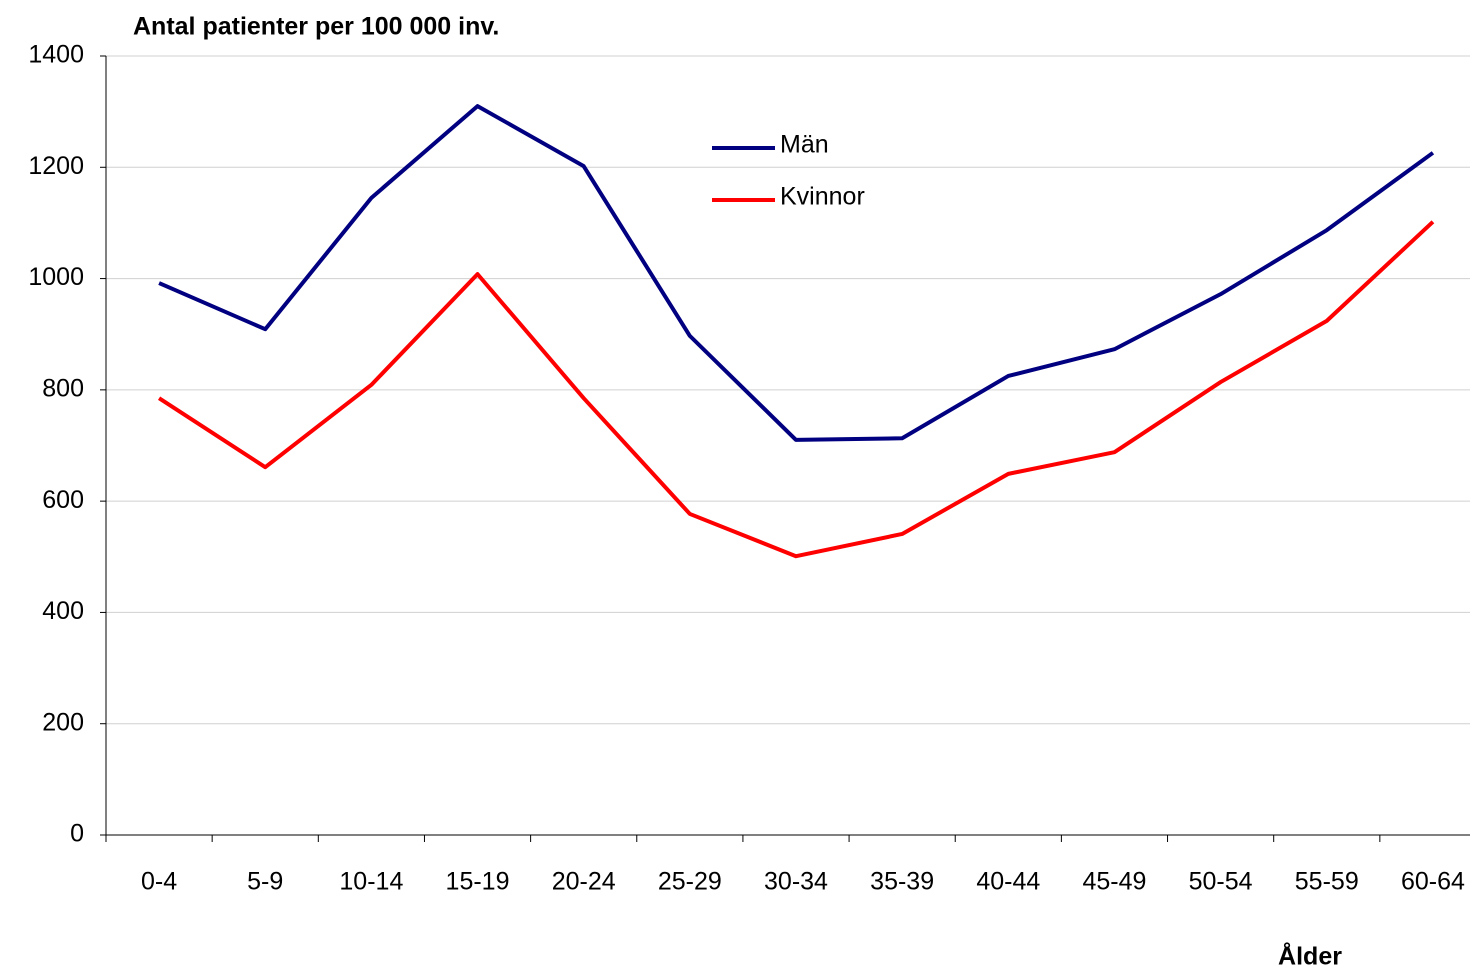 The width and height of the screenshot is (1470, 972). Describe the element at coordinates (1433, 882) in the screenshot. I see `x-tick-label: 60-64` at that location.